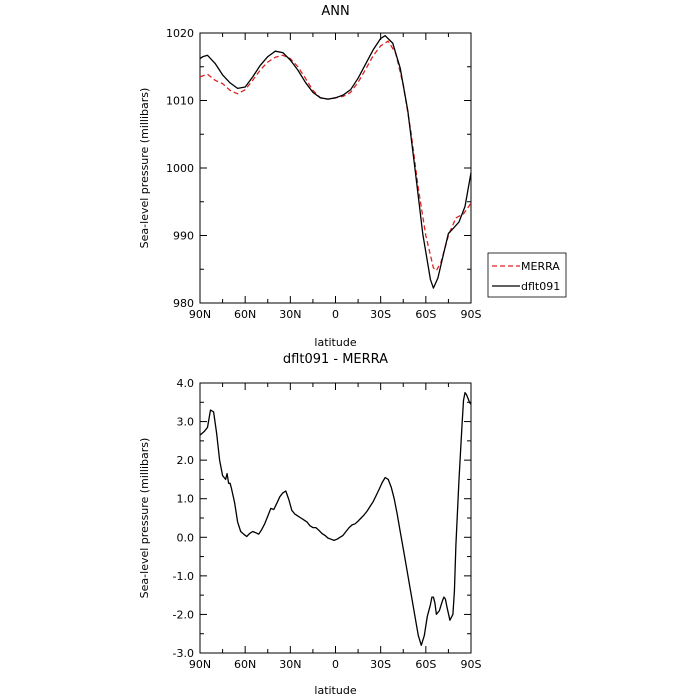 The width and height of the screenshot is (700, 700). I want to click on y-tick-label: 1000, so click(180, 168).